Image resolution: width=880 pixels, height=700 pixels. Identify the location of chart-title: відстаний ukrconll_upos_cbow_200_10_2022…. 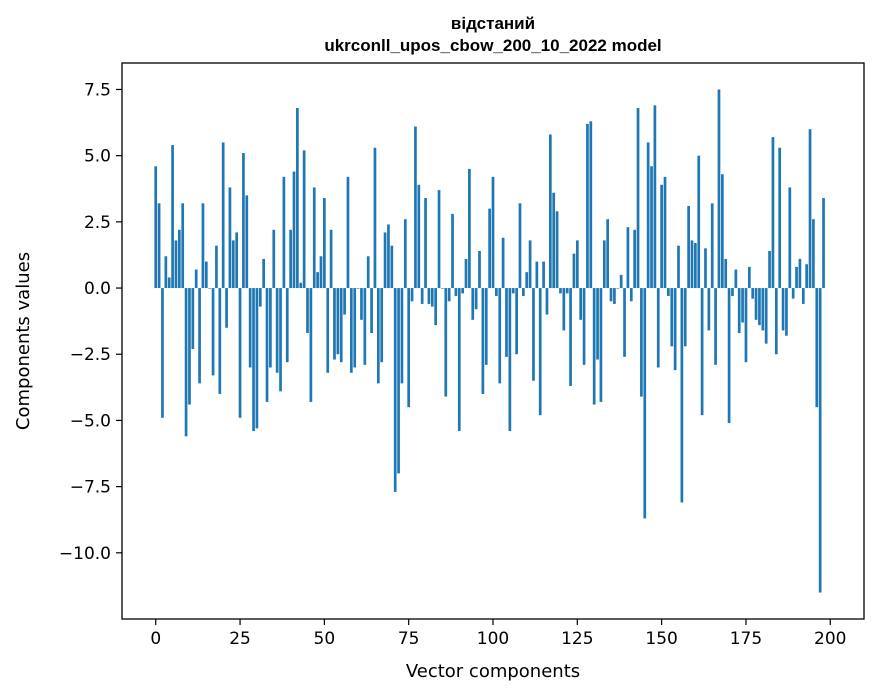
(492, 34).